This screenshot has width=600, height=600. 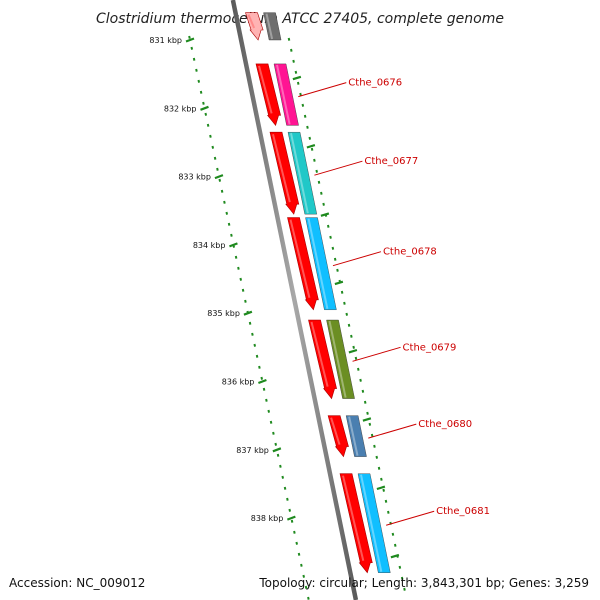 What do you see at coordinates (267, 518) in the screenshot?
I see `ruler-label: 838 kbp` at bounding box center [267, 518].